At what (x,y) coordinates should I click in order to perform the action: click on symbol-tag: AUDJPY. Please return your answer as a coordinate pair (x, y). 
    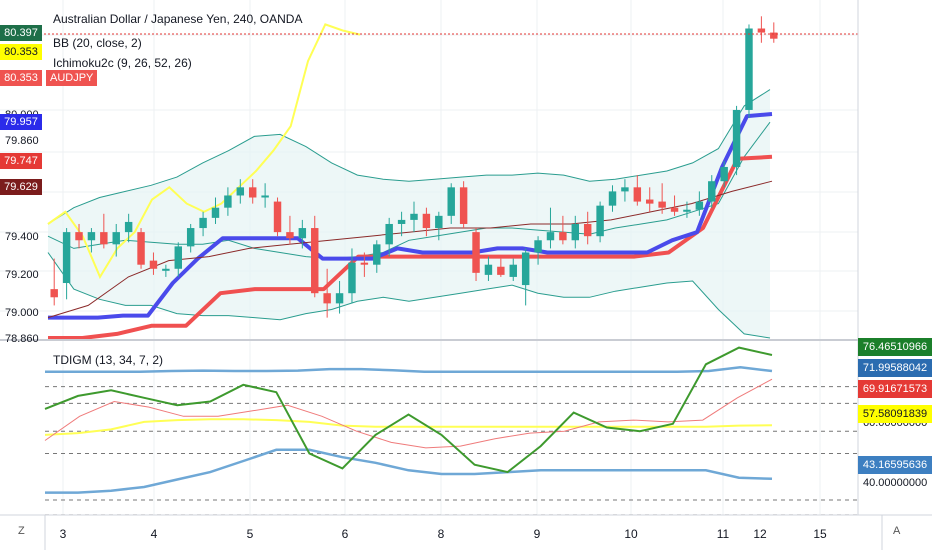
    Looking at the image, I should click on (72, 78).